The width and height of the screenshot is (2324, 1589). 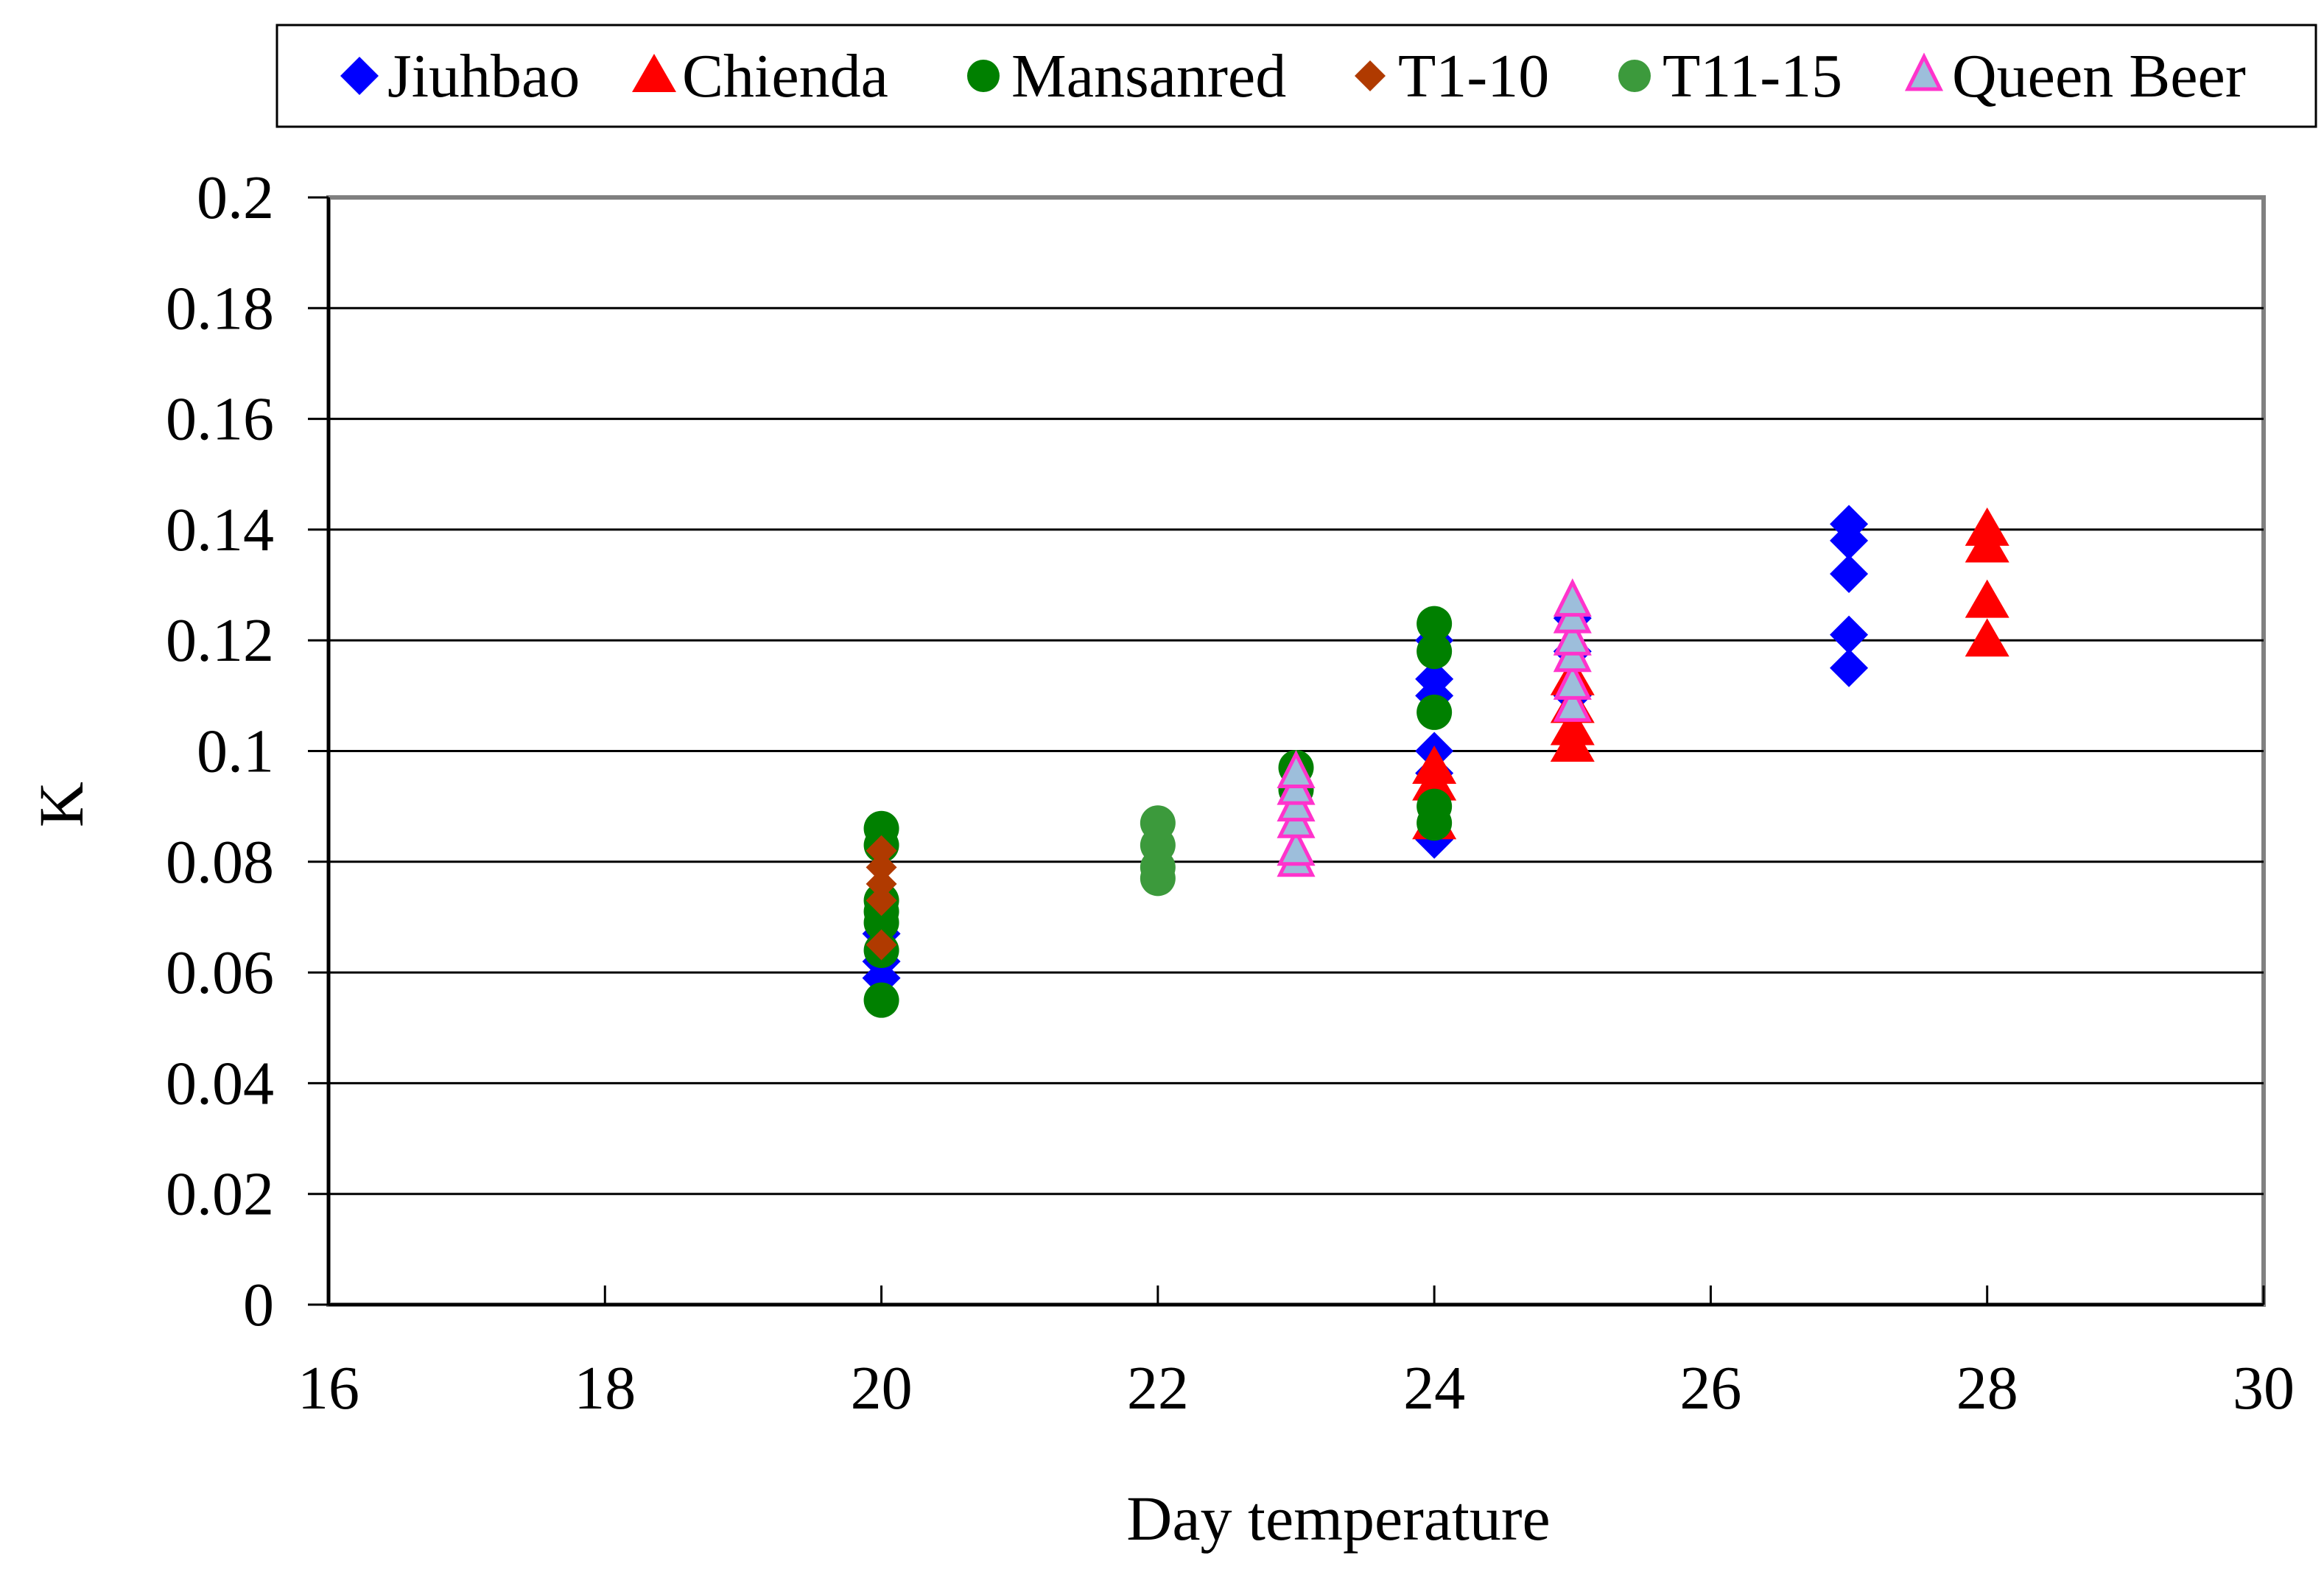 I want to click on y-tick-label: 0.12, so click(x=220, y=640).